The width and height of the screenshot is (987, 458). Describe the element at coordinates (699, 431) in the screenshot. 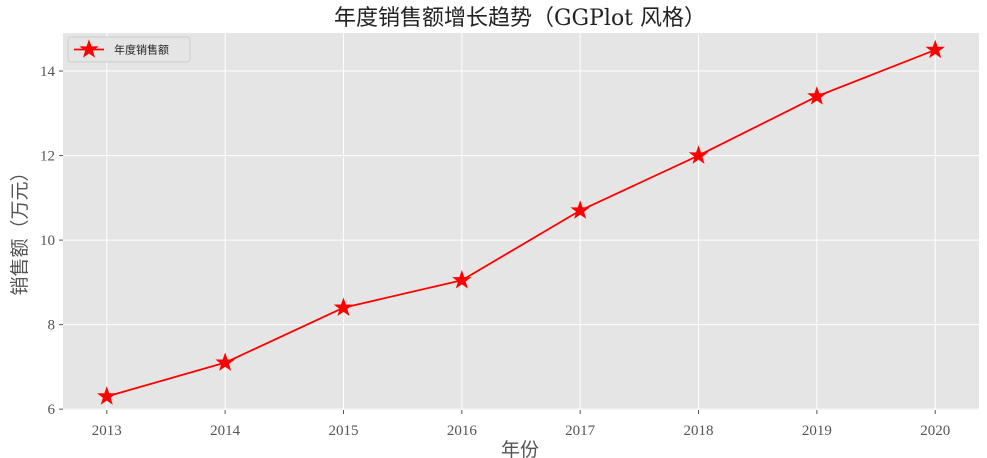

I see `x-tick-label: 2018` at that location.